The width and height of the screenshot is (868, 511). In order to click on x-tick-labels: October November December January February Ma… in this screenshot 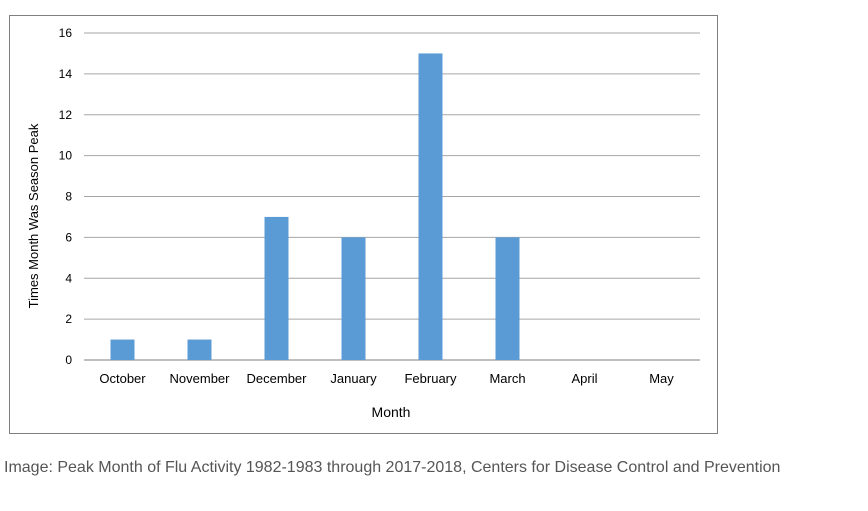, I will do `click(386, 378)`.